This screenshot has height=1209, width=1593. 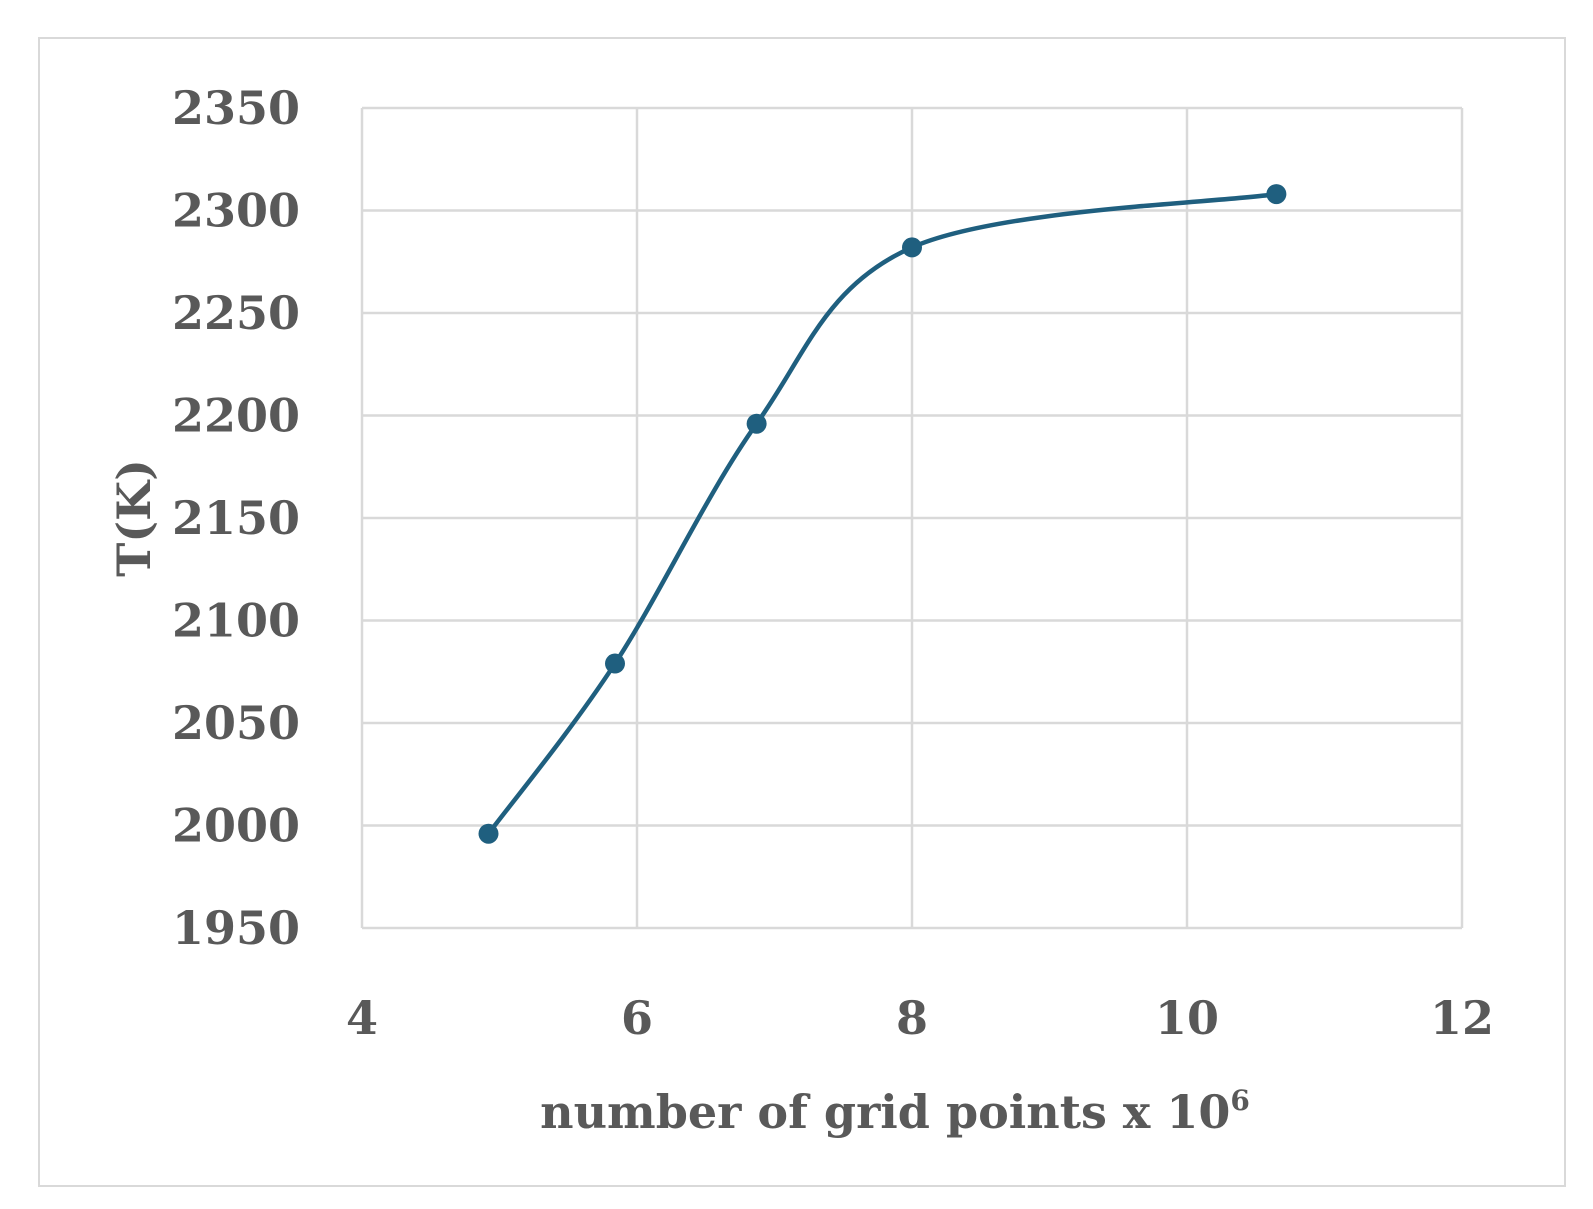 I want to click on x-tick-labels: 4 6 8 10 12, so click(x=920, y=1018).